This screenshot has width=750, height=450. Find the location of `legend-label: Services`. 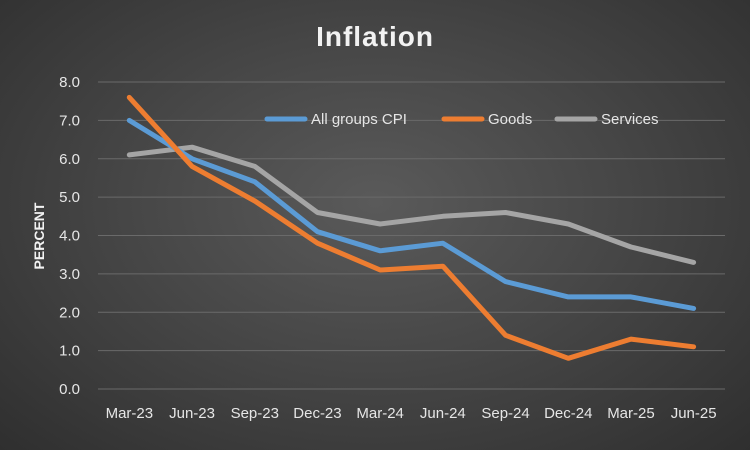

legend-label: Services is located at coordinates (630, 119).